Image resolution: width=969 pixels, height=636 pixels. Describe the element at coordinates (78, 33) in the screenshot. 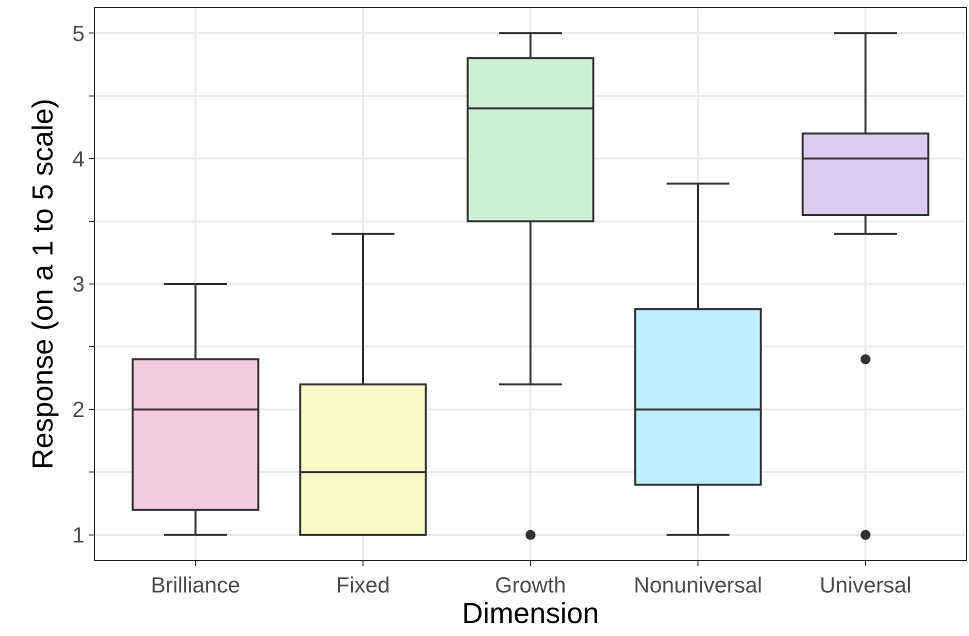

I see `y-tick-label: 5` at that location.